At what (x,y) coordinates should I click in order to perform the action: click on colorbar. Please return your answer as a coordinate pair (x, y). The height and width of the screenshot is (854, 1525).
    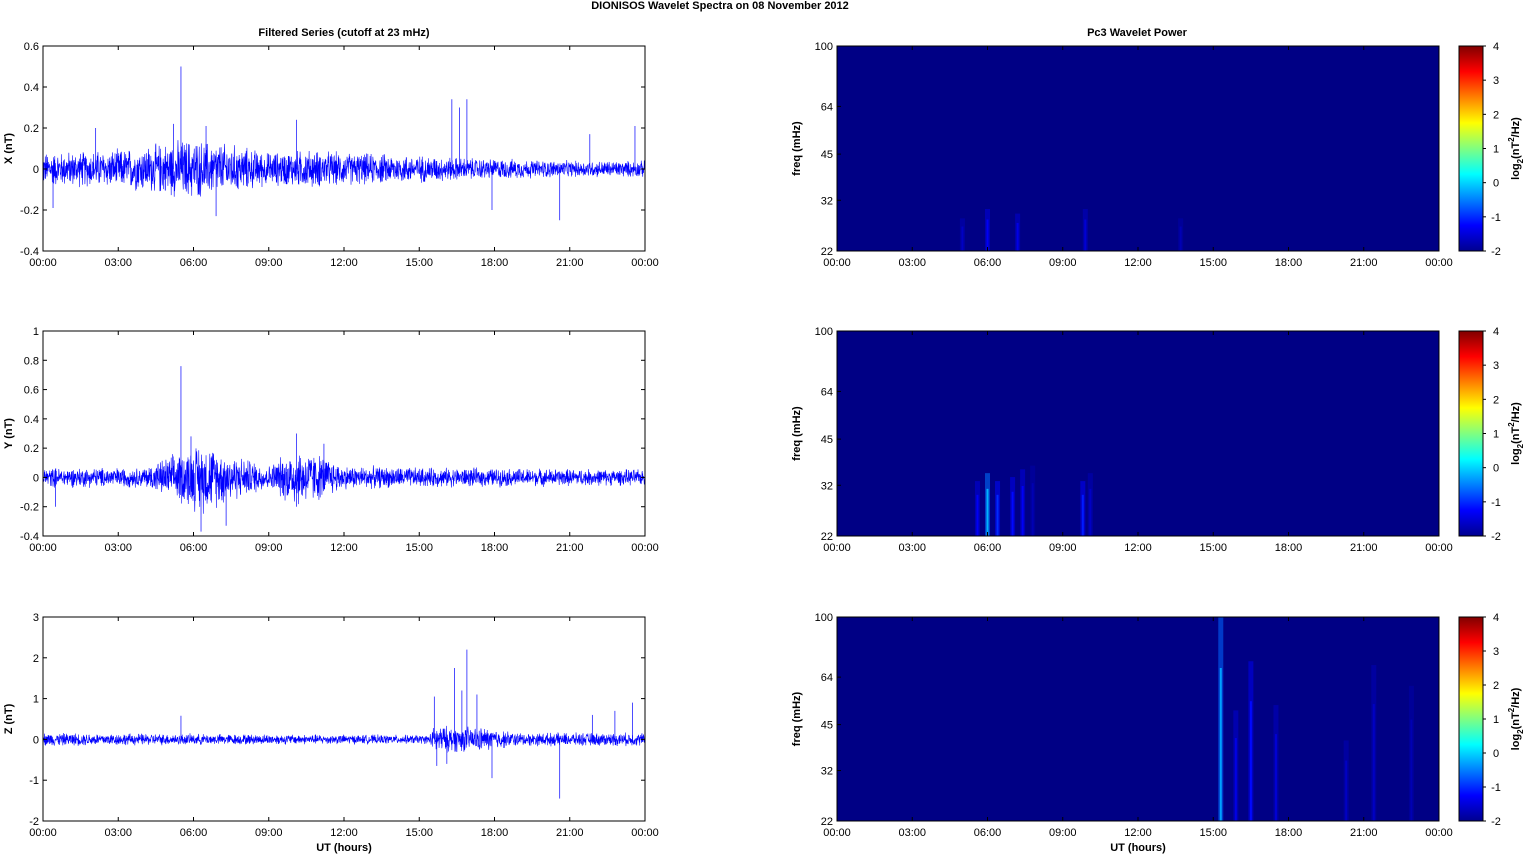
    Looking at the image, I should click on (1471, 148).